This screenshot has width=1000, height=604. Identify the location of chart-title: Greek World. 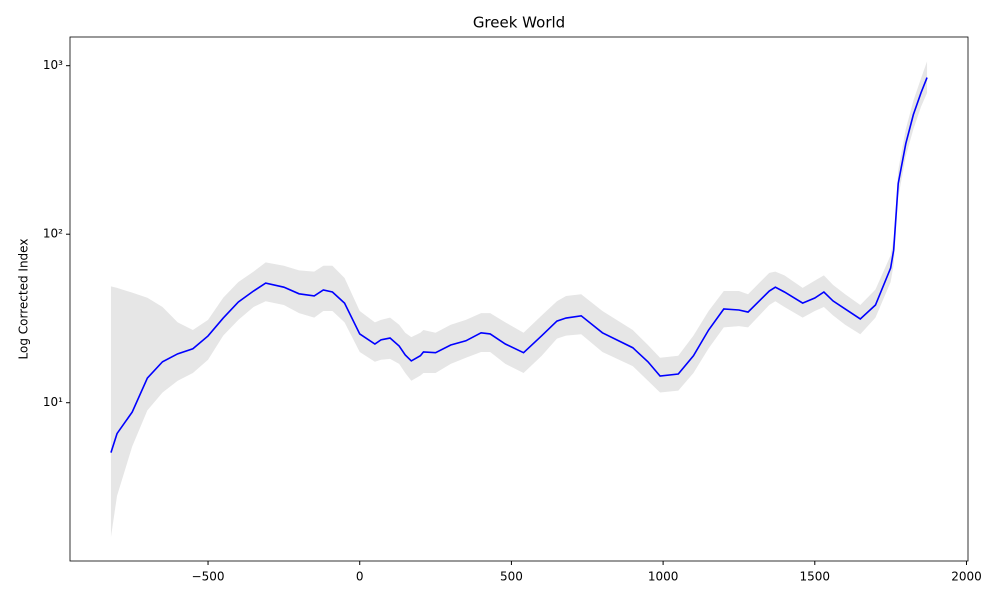
(519, 23).